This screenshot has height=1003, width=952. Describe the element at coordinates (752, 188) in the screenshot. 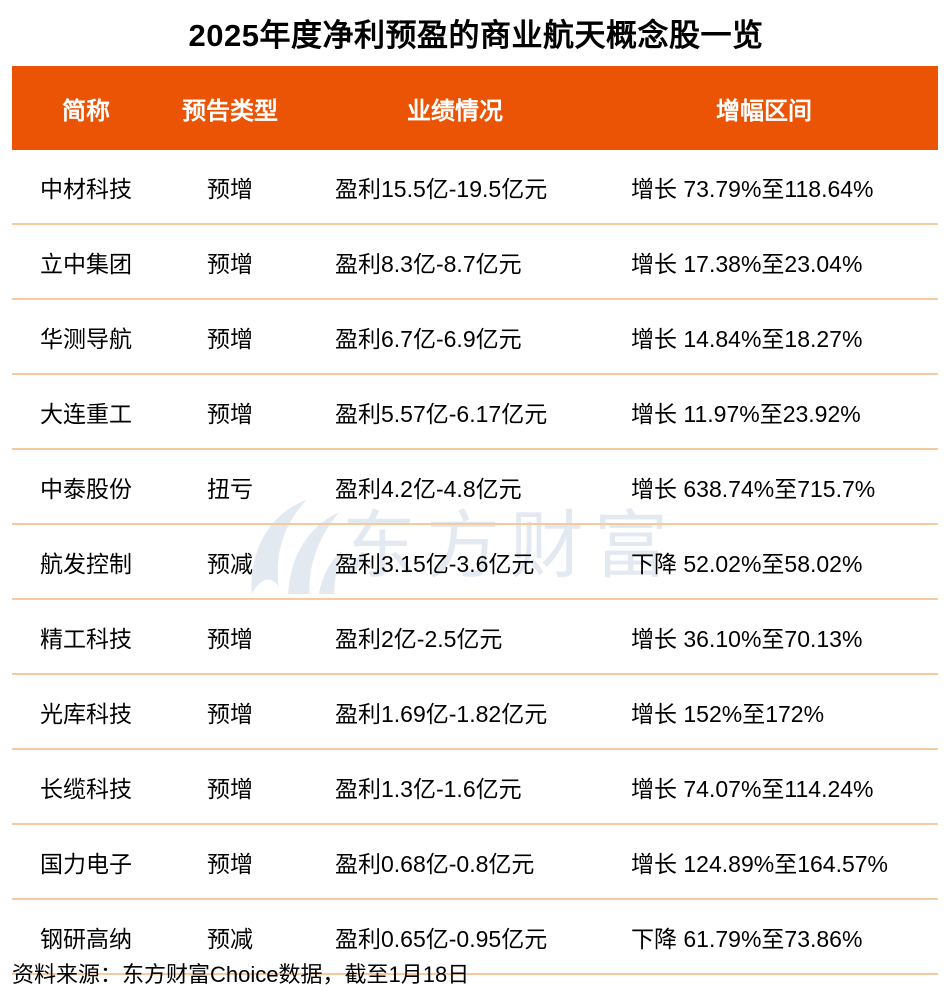

I see `growth-range-cell: 增长 73.79%至118.64%` at that location.